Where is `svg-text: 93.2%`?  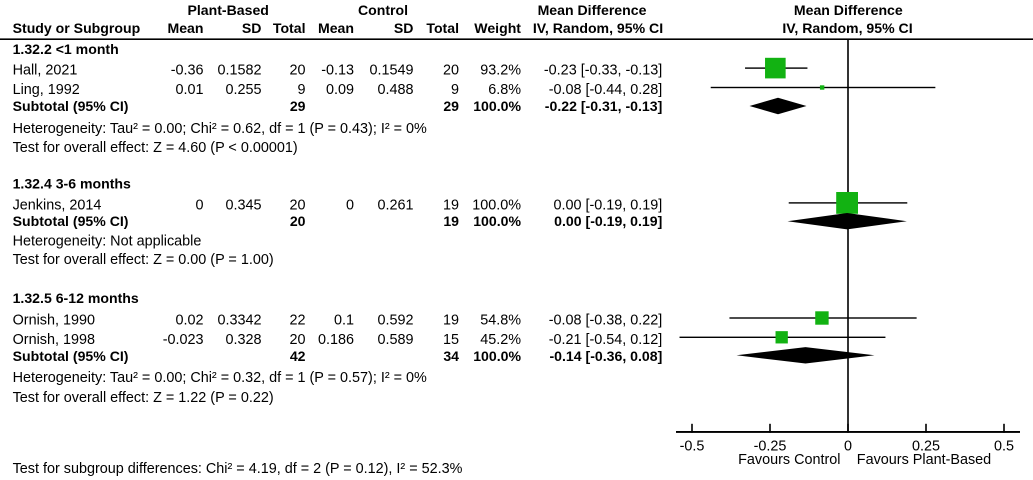 svg-text: 93.2% is located at coordinates (500, 70).